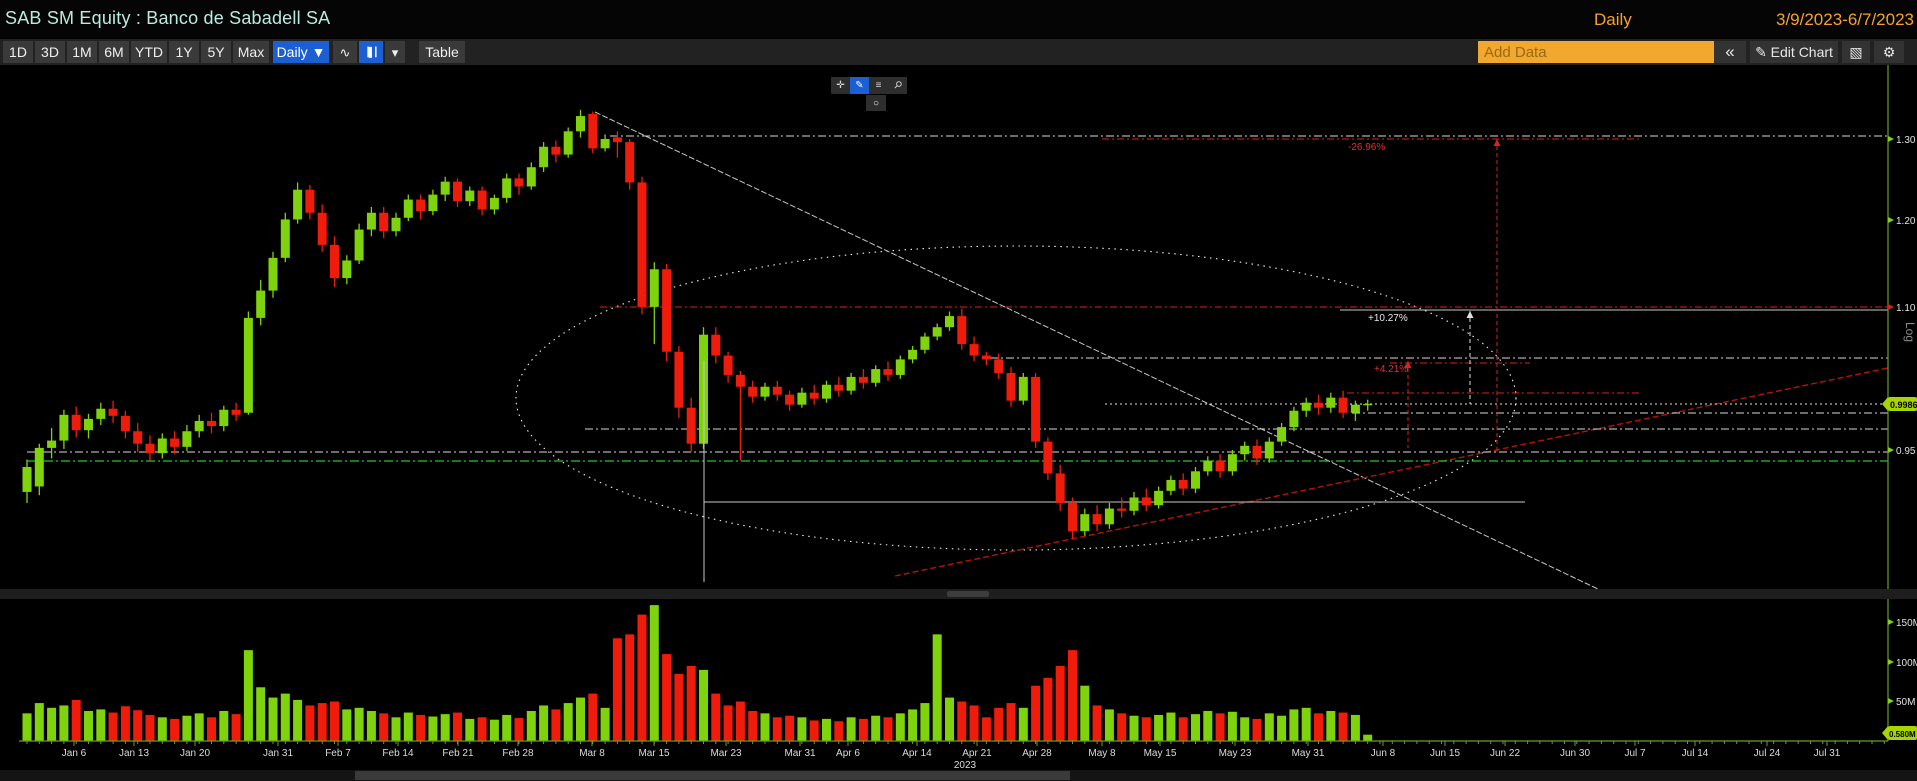 This screenshot has width=1917, height=781. I want to click on draw-icon: ✎, so click(859, 85).